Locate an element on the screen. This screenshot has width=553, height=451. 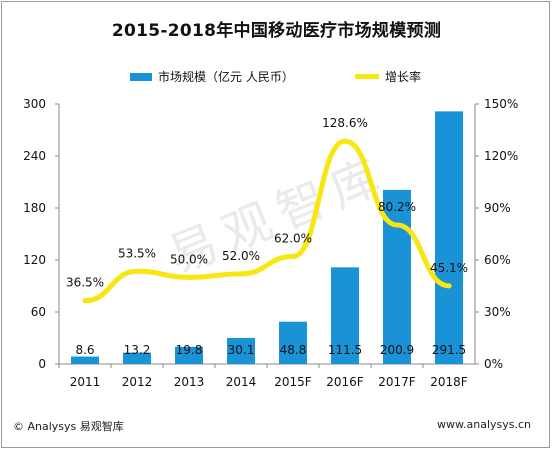
x-tick-label: 2018F is located at coordinates (449, 382).